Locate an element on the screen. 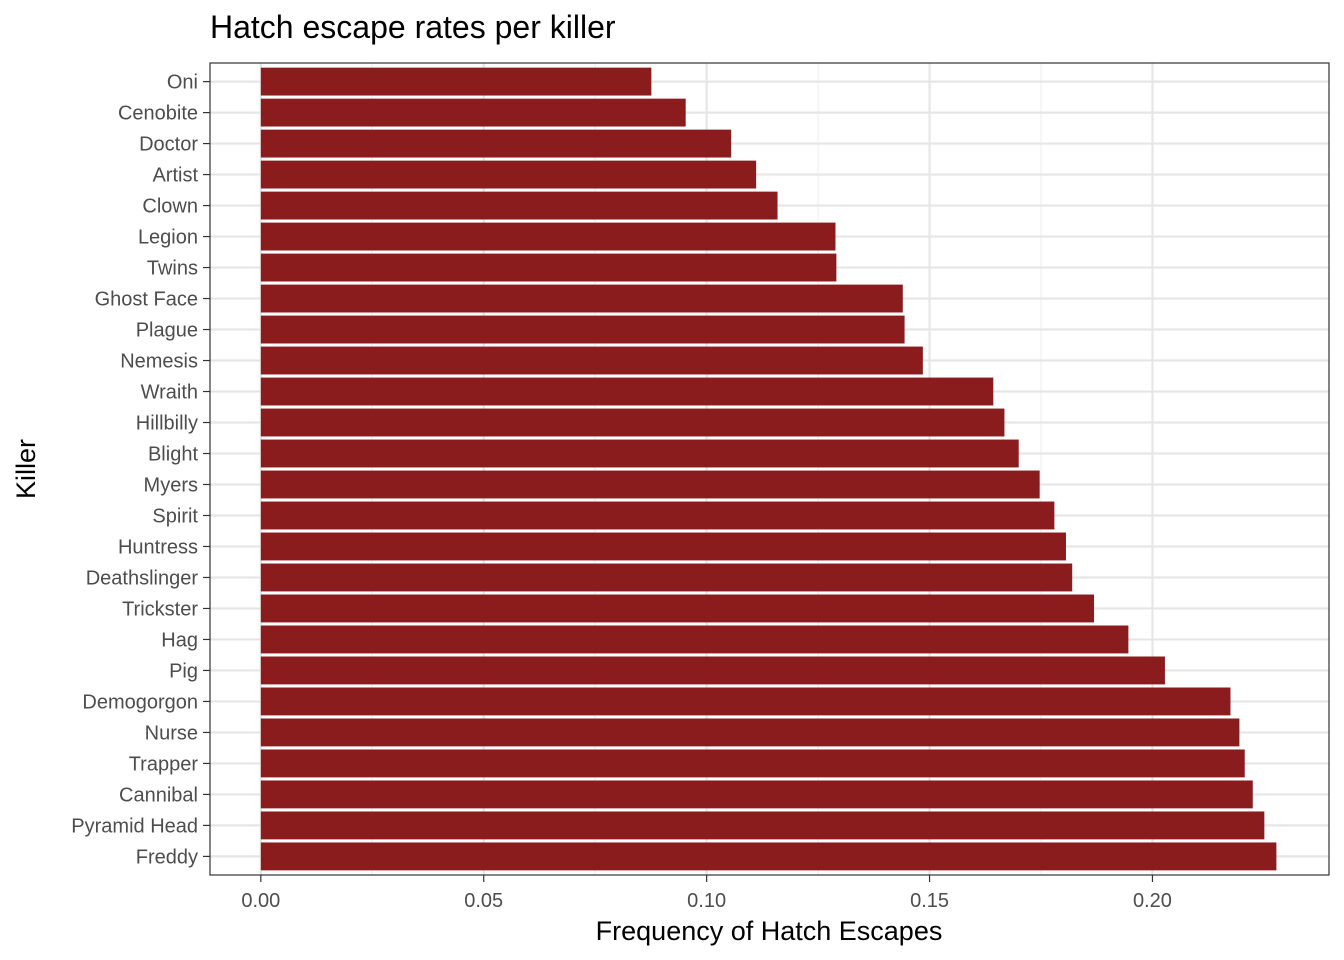 Image resolution: width=1344 pixels, height=960 pixels. y-axis-title: Killer is located at coordinates (26, 469).